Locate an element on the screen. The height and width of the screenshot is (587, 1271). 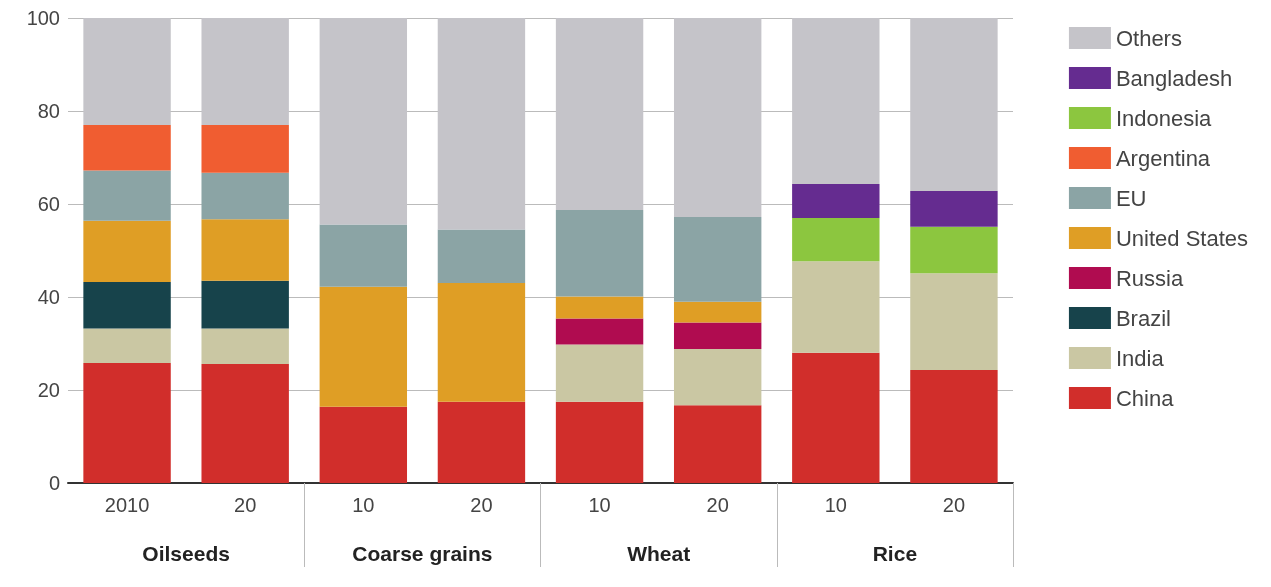
legend-label: Brazil is located at coordinates (1143, 318).